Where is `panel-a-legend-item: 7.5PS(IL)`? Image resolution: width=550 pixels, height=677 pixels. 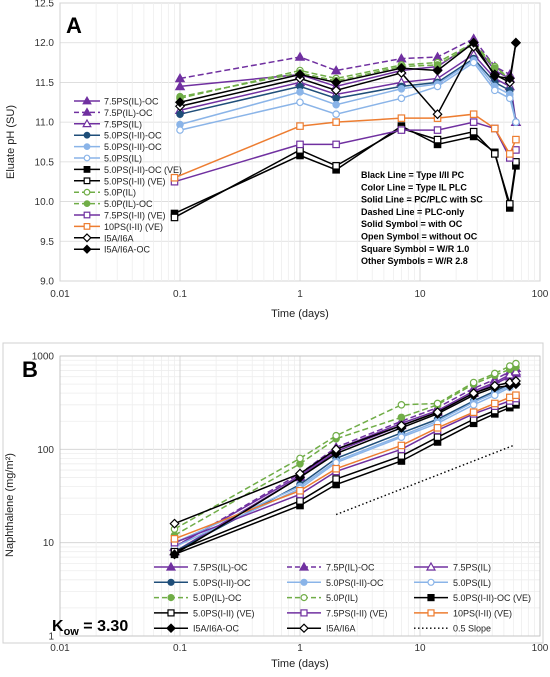
panel-a-legend-item: 7.5PS(IL) is located at coordinates (108, 123).